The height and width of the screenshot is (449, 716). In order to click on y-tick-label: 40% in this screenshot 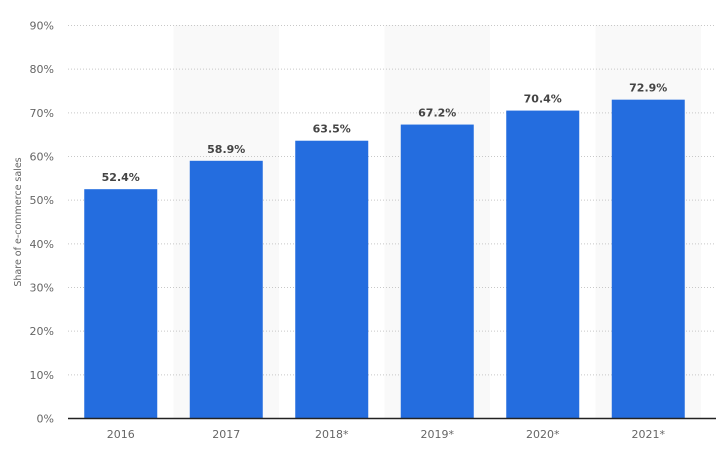, I will do `click(42, 244)`.